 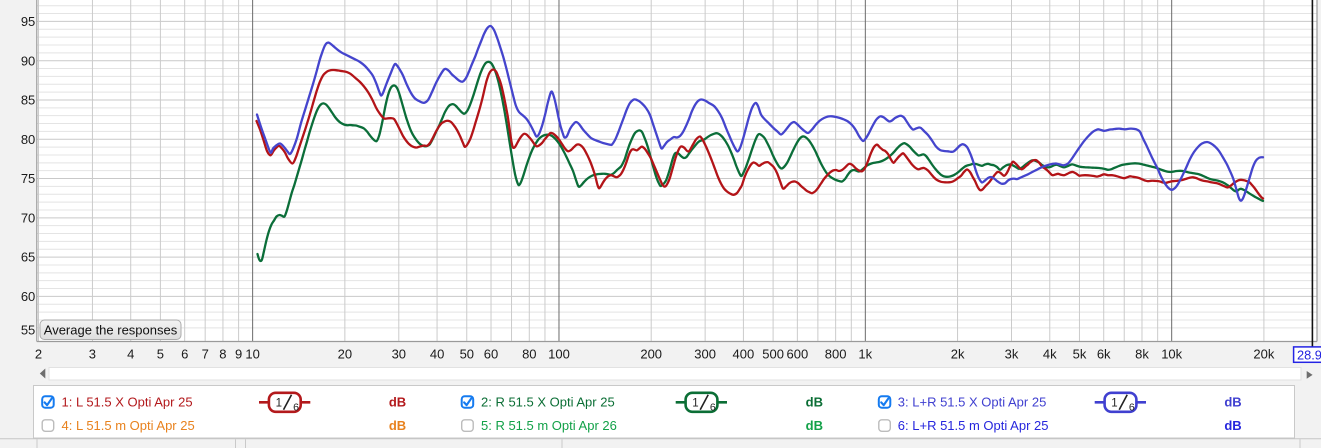 I want to click on svg-text: 7, so click(x=205, y=354).